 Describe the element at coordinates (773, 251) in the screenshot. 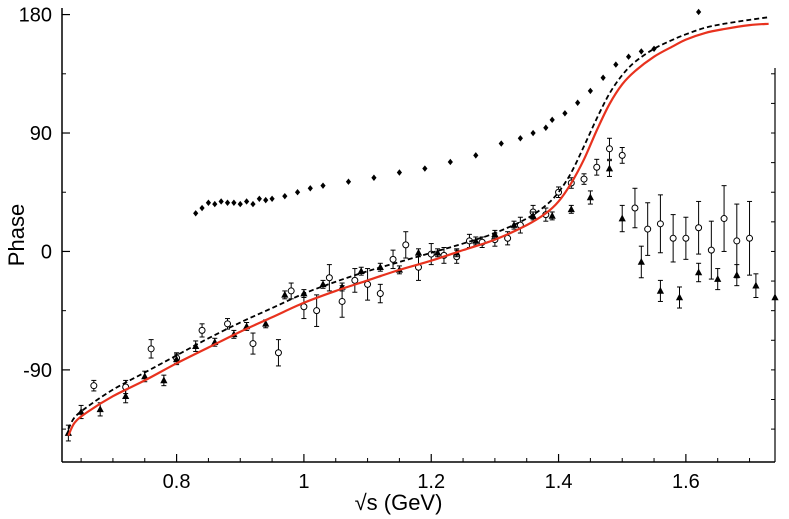

I see `right-axis-ticks` at that location.